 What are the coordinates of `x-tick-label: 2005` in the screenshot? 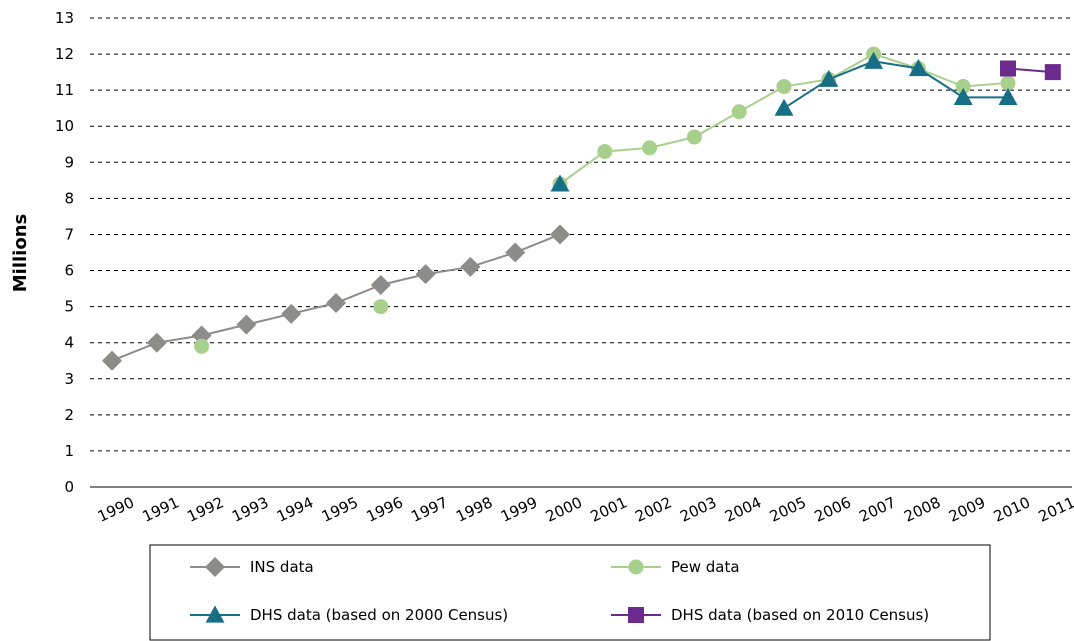 It's located at (788, 509).